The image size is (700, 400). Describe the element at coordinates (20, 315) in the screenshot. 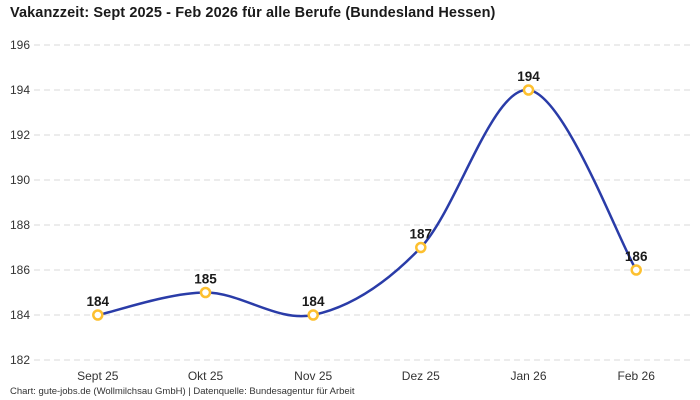

I see `y-tick-label-184: 184` at that location.